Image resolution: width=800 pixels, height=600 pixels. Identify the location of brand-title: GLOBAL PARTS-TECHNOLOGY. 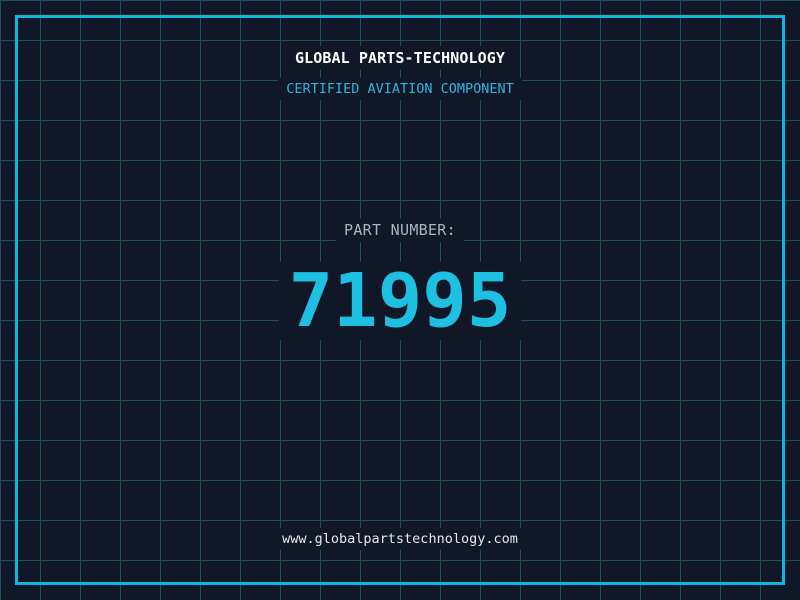
(399, 58).